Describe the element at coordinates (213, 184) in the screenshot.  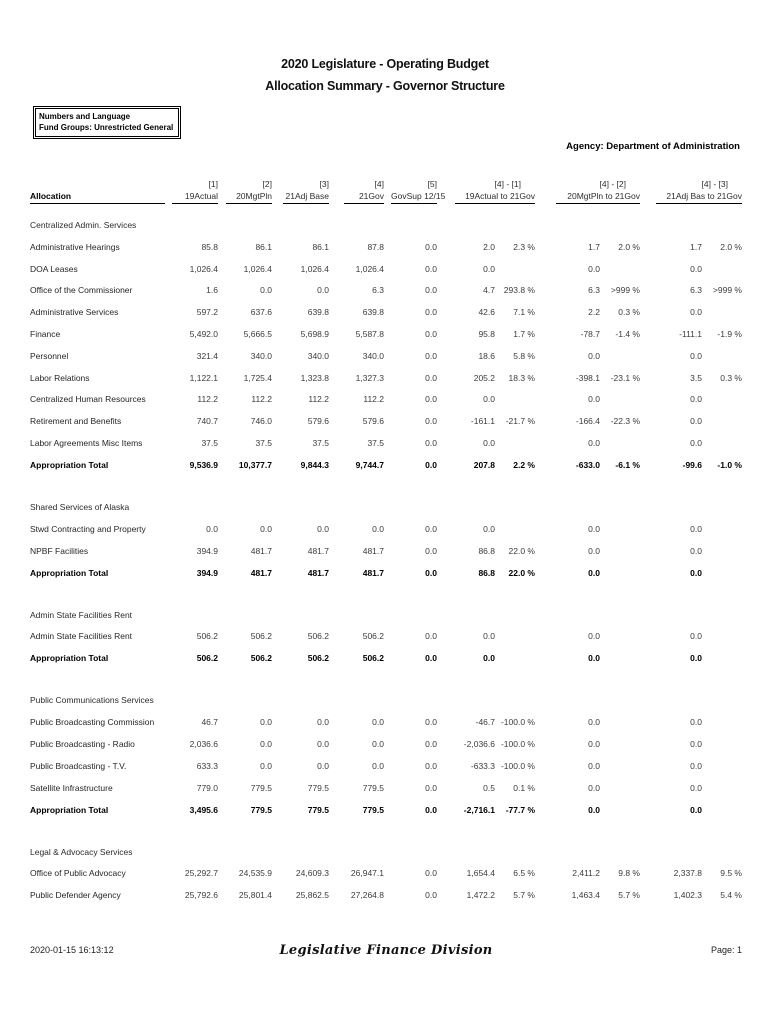
I see `col-ref-1: [1]` at that location.